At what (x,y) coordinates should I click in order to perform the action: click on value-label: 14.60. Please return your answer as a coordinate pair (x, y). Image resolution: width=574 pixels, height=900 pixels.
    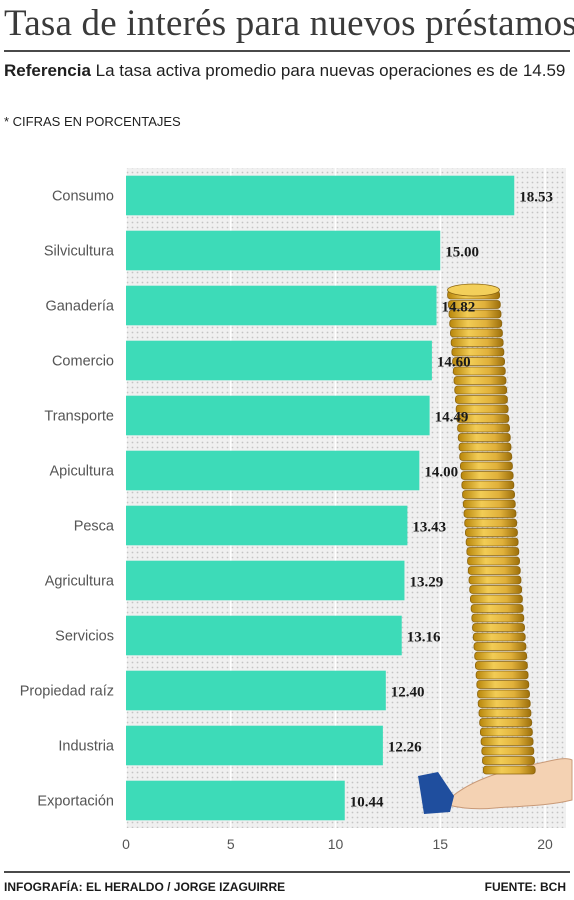
    Looking at the image, I should click on (454, 363).